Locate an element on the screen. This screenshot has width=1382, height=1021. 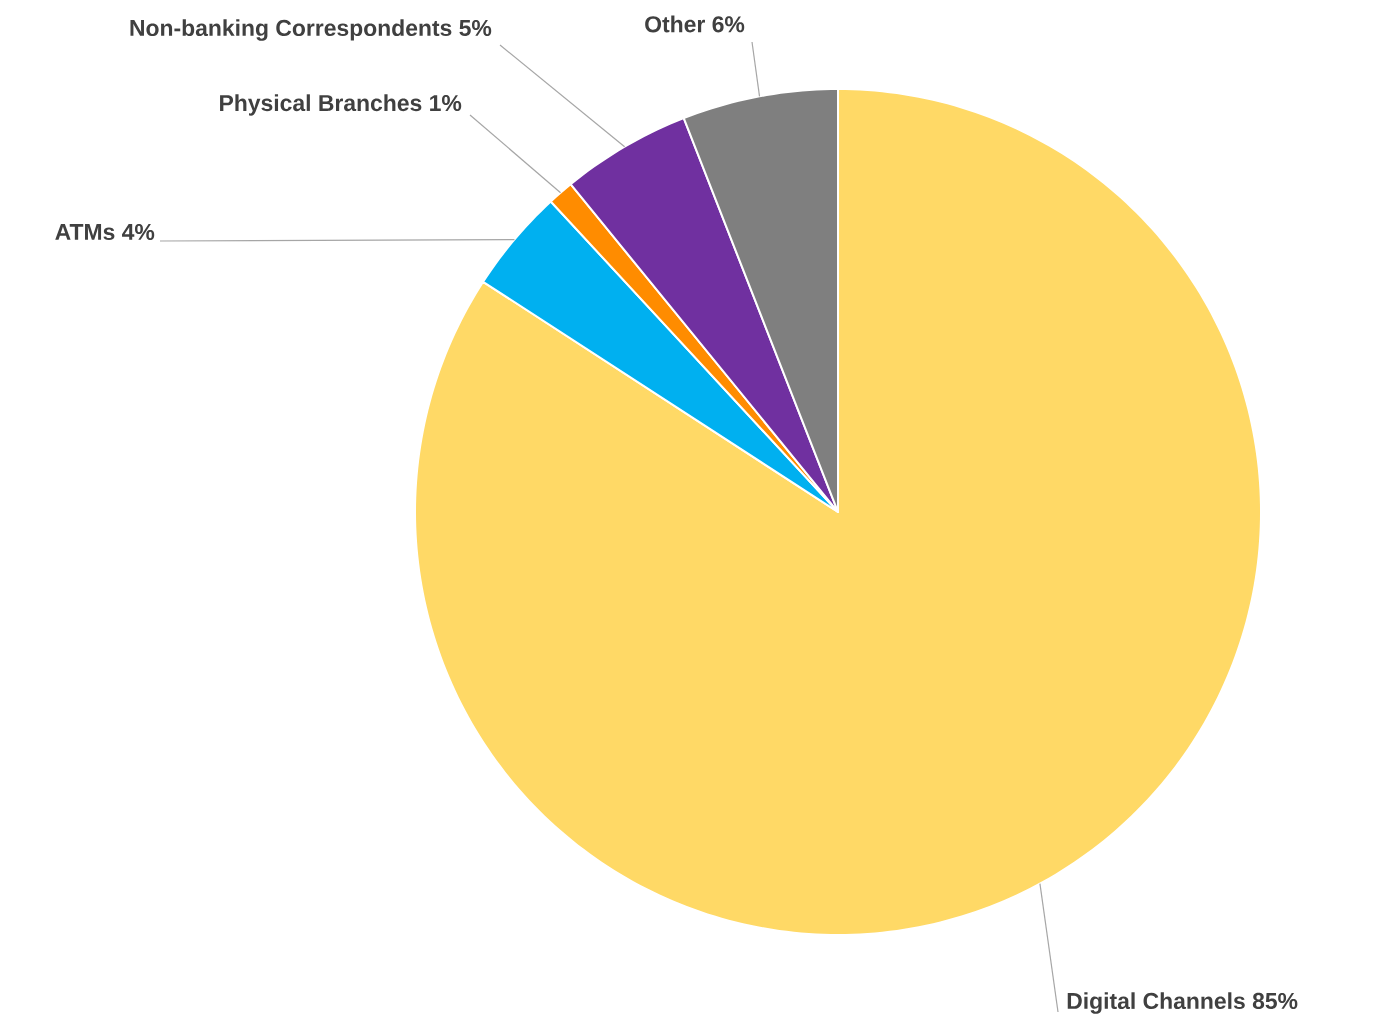
data-label: 5% is located at coordinates (475, 28).